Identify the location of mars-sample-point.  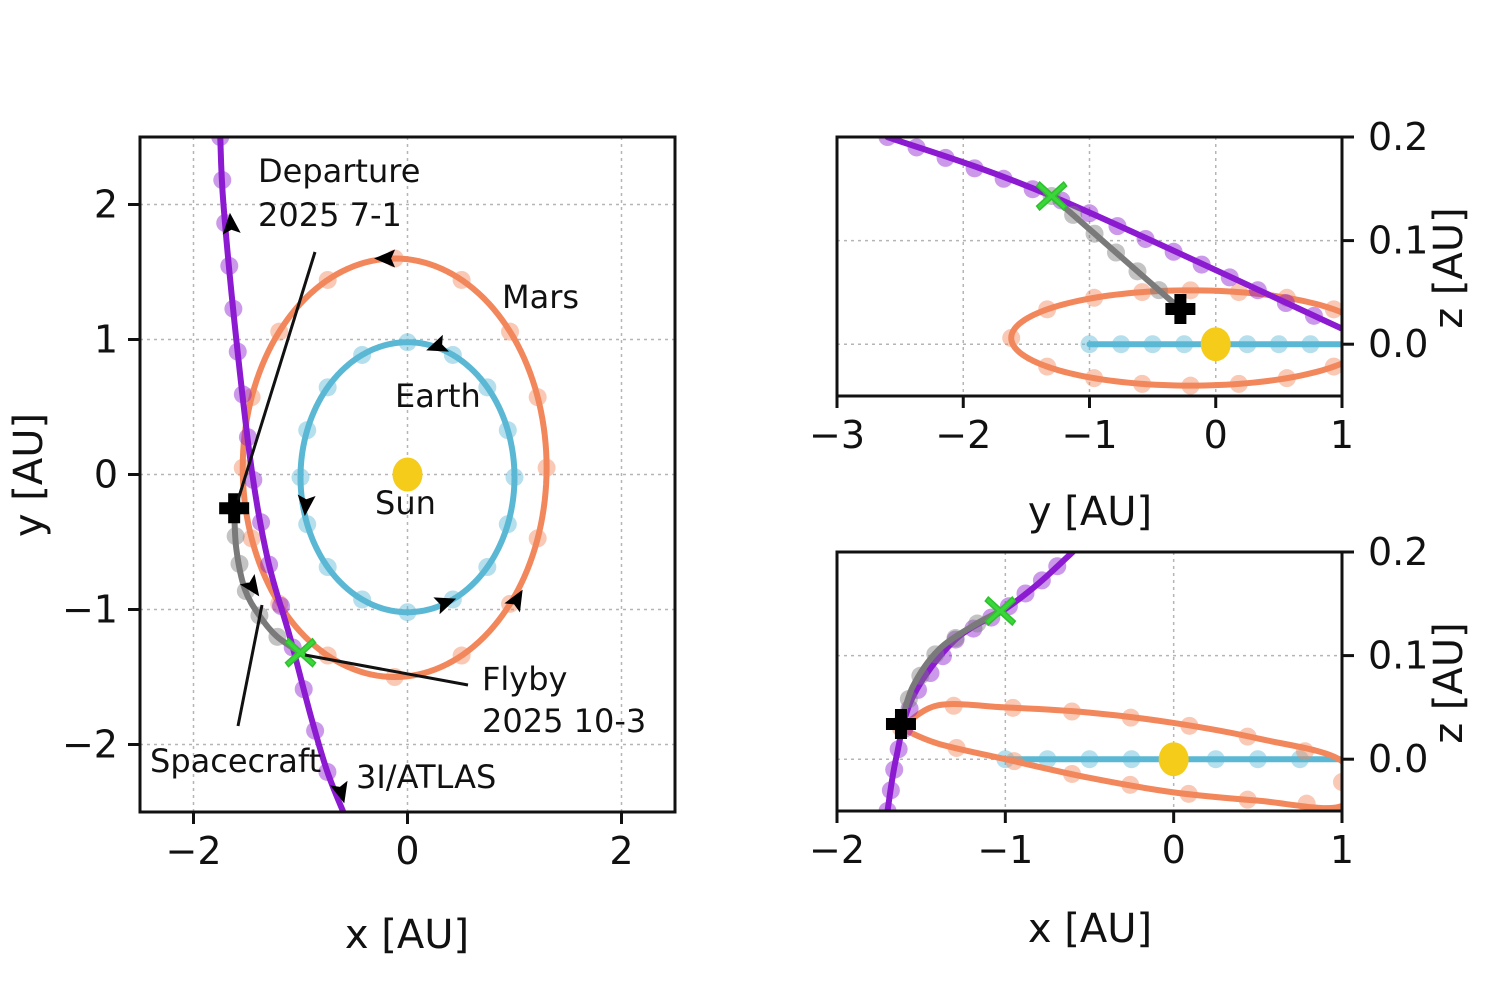
(1337, 782).